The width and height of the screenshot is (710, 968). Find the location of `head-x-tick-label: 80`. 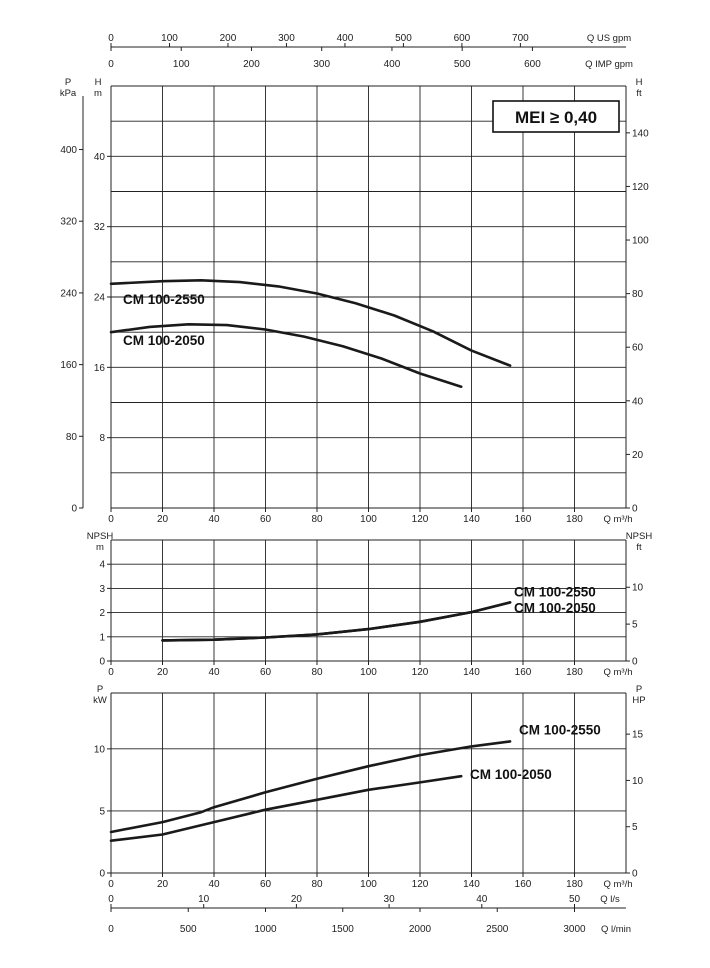

head-x-tick-label: 80 is located at coordinates (317, 519).